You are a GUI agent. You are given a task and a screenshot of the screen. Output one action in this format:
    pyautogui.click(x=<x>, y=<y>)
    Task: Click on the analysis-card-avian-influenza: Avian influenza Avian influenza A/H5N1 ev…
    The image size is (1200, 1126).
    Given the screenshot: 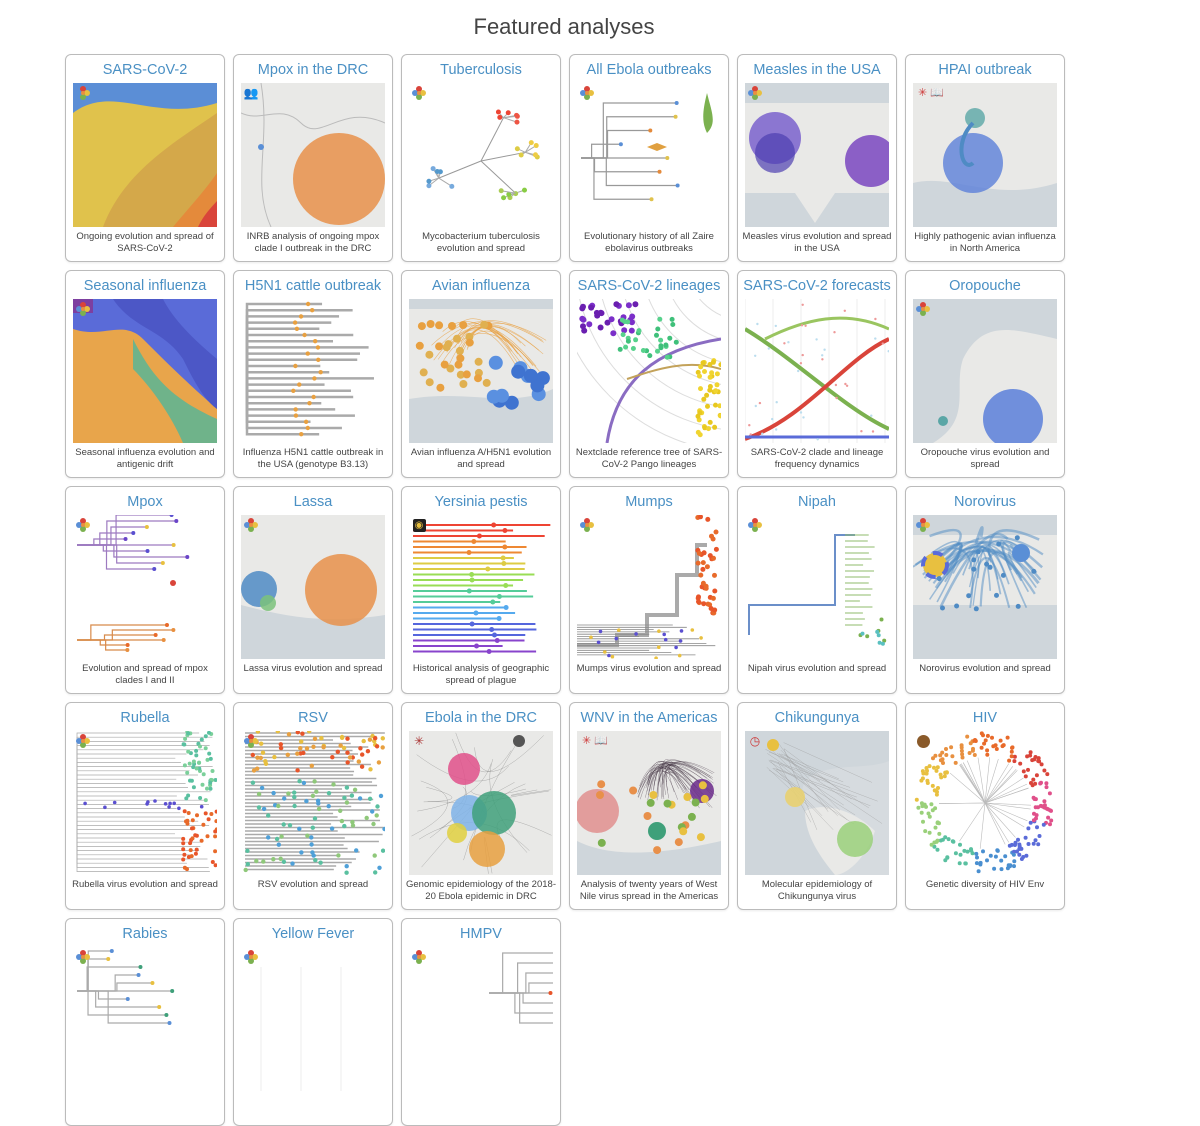 What is the action you would take?
    pyautogui.click(x=481, y=374)
    